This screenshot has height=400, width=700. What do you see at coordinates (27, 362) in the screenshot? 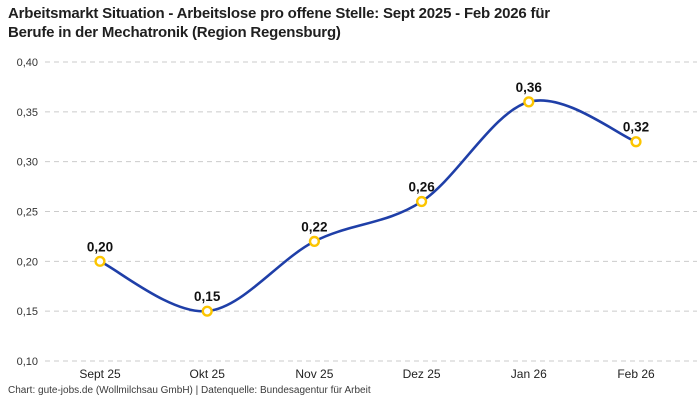
I see `y-tick-label: 0,10` at bounding box center [27, 362].